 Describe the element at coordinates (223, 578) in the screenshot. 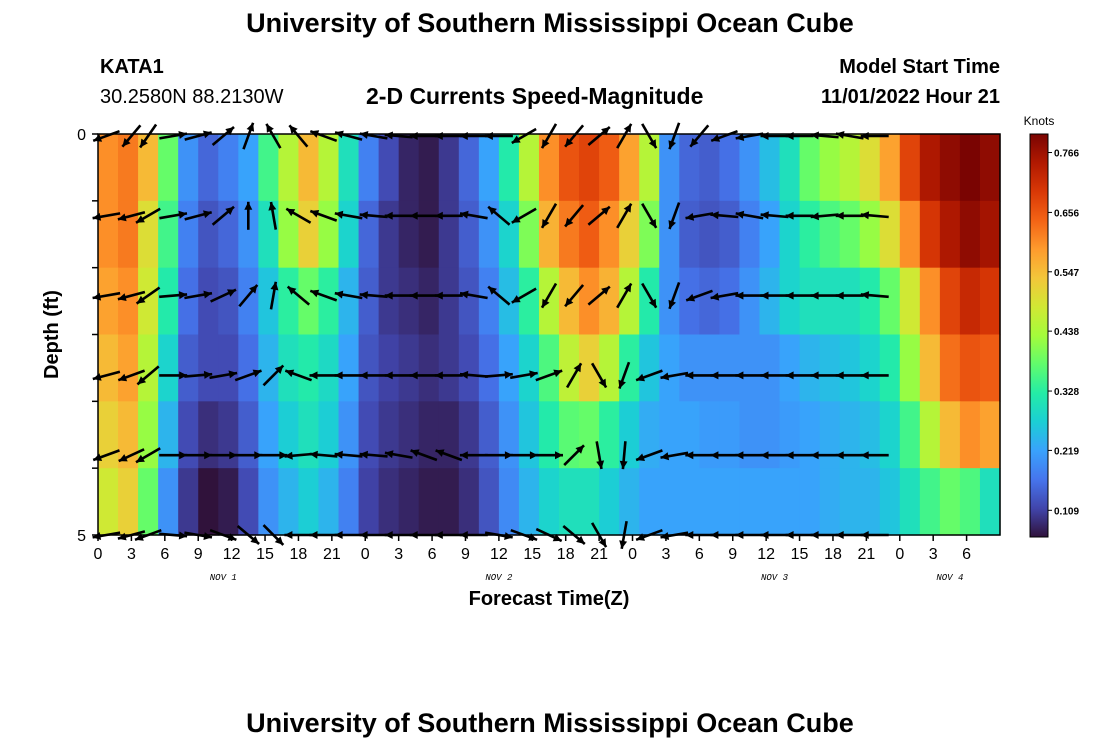

I see `date-label: NOV 1` at that location.